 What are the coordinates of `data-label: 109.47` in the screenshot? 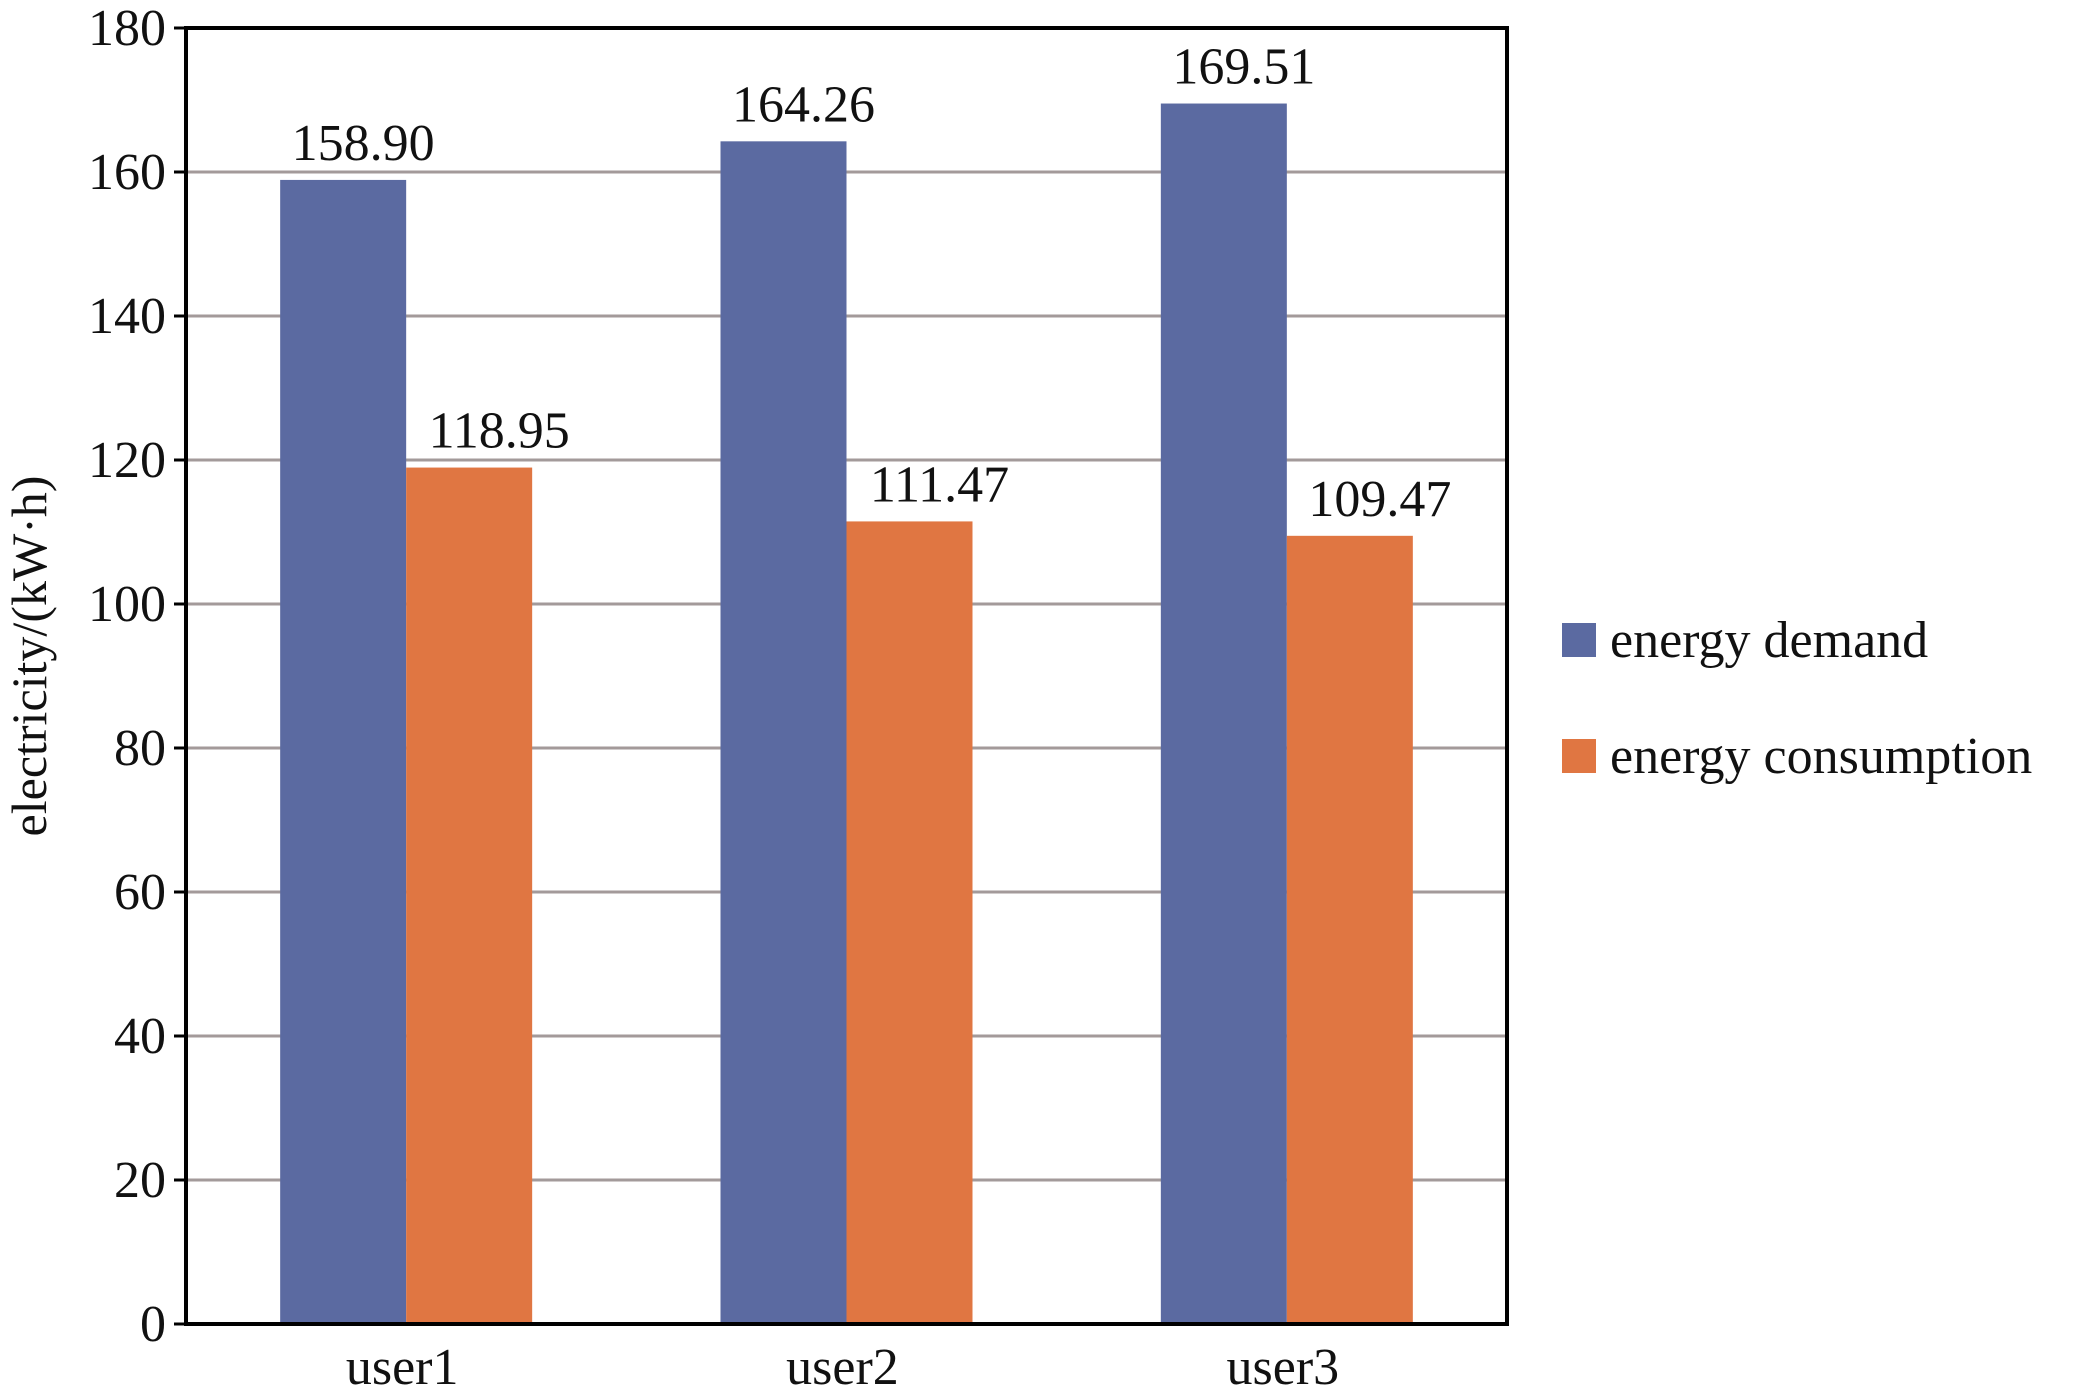 It's located at (1379, 499).